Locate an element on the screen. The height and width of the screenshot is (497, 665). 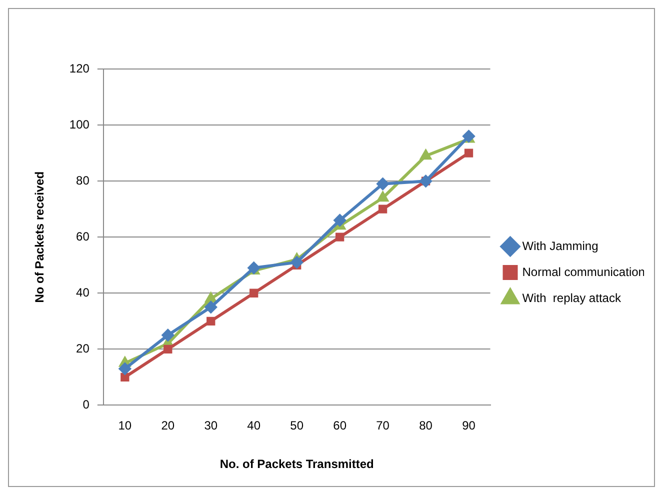
x-tick-label: 90 is located at coordinates (469, 425).